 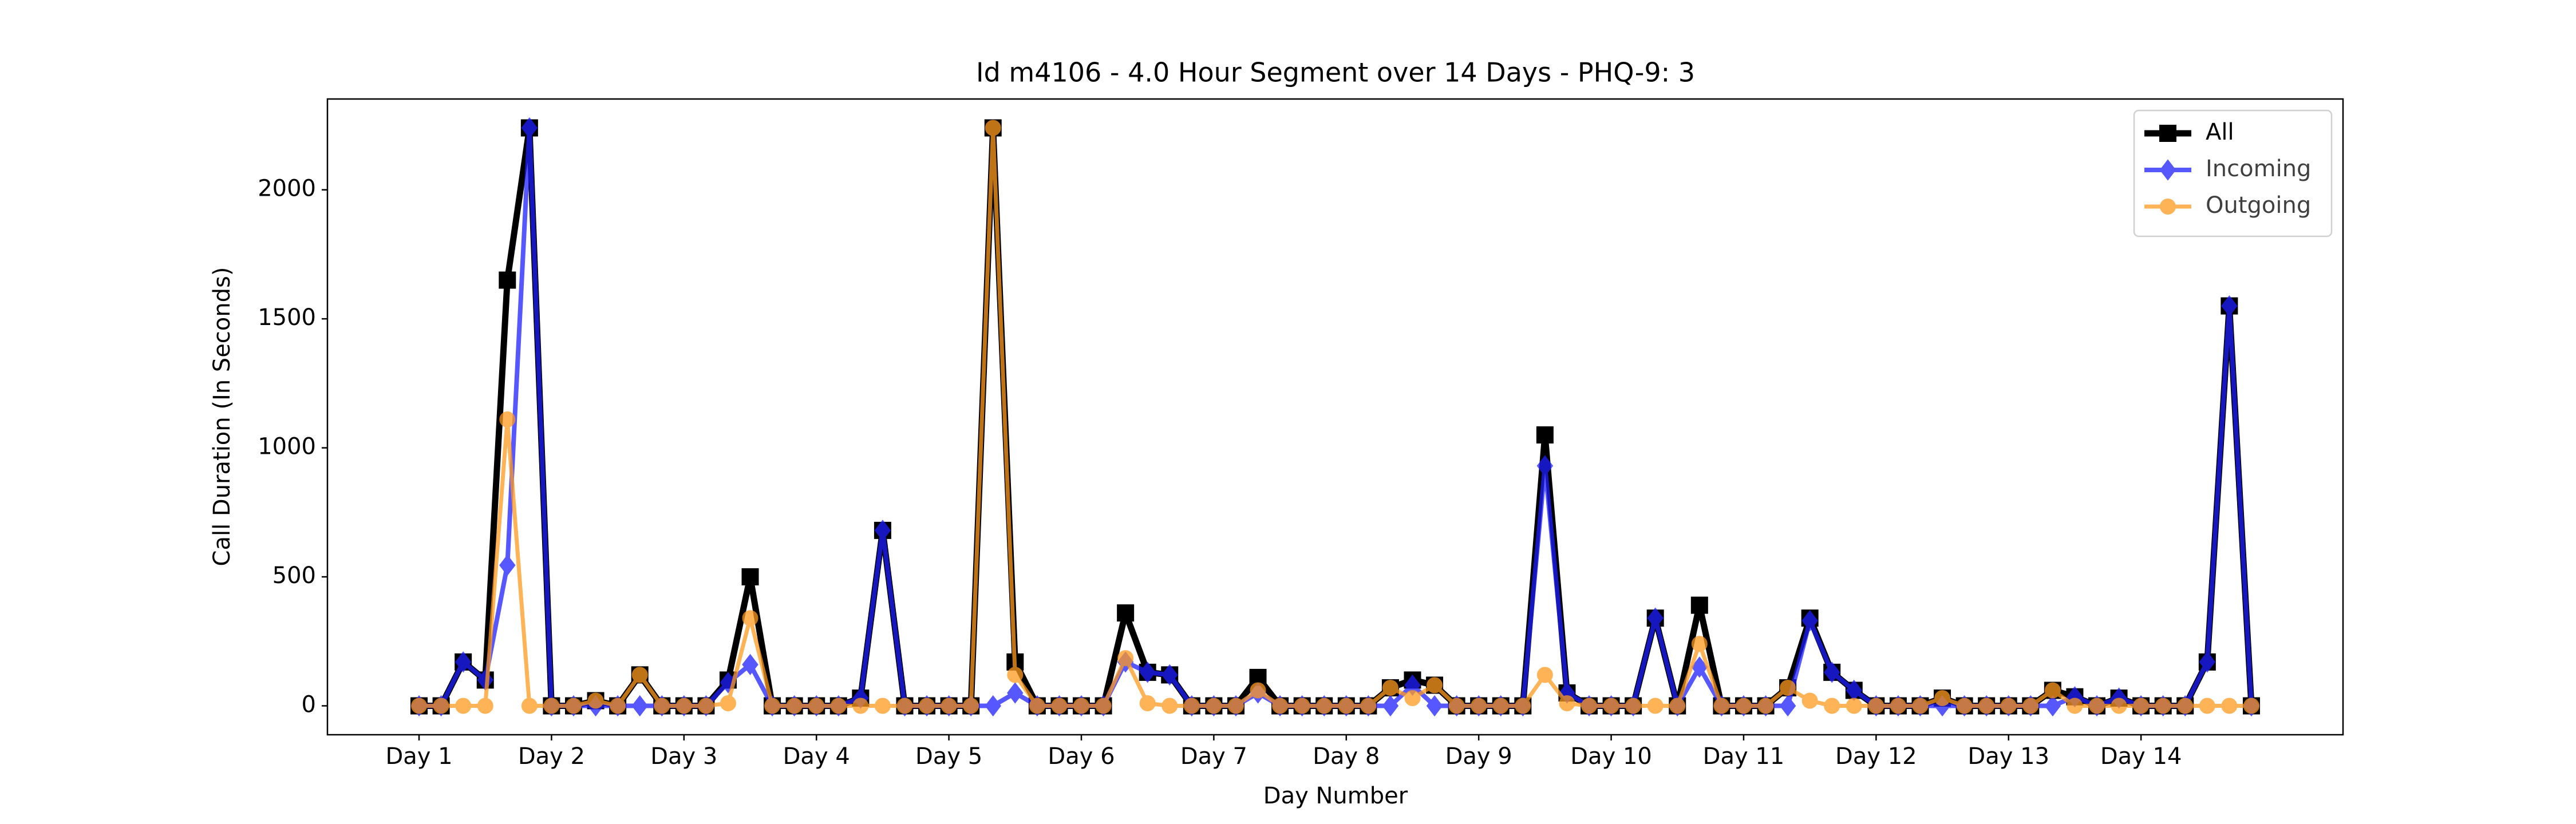 I want to click on legend-item: Outgoing, so click(x=2227, y=205).